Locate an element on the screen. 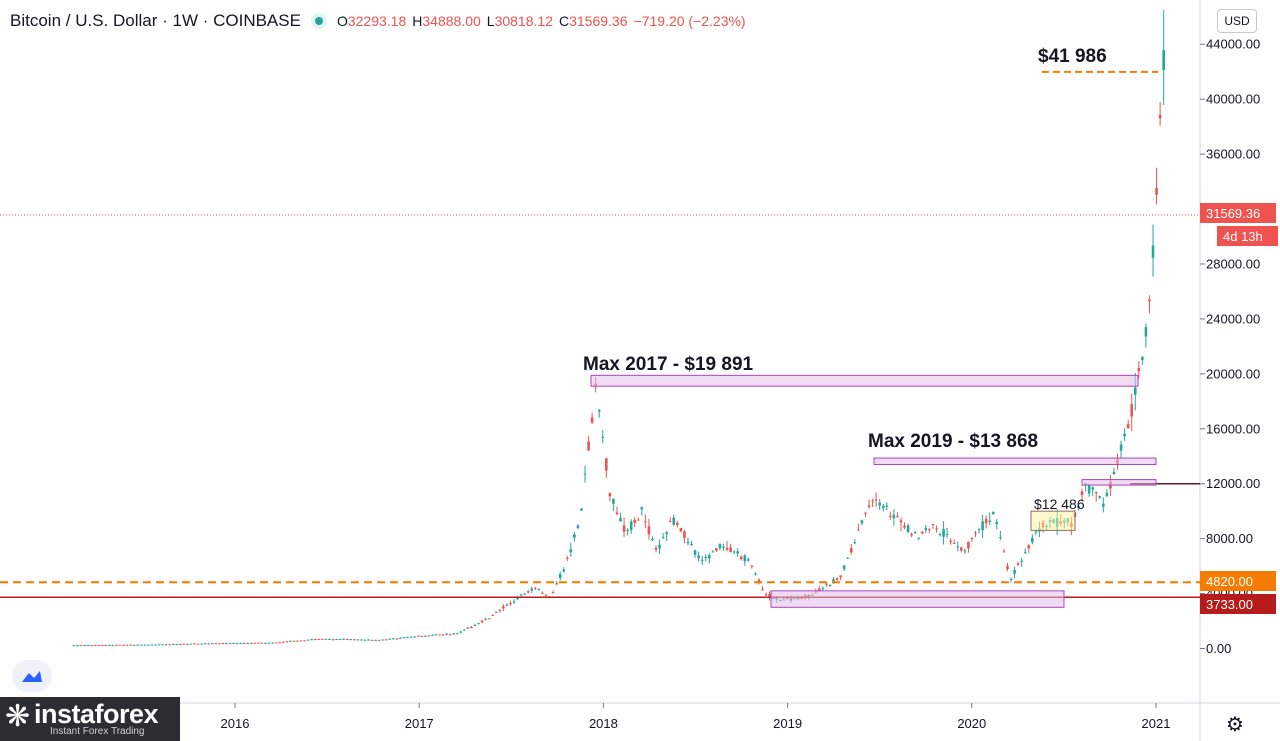 This screenshot has height=741, width=1280. support-zone-box is located at coordinates (917, 599).